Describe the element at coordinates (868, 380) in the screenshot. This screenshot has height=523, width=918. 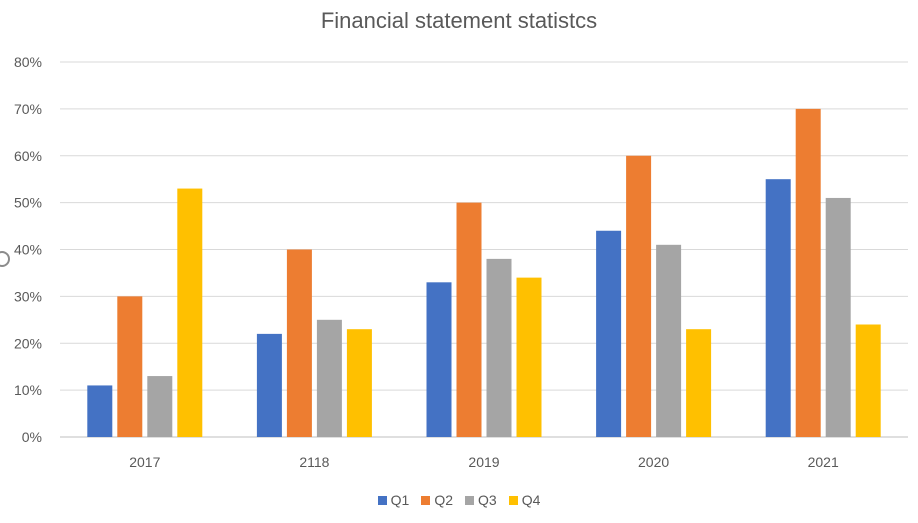
I see `bar-q4-2021` at that location.